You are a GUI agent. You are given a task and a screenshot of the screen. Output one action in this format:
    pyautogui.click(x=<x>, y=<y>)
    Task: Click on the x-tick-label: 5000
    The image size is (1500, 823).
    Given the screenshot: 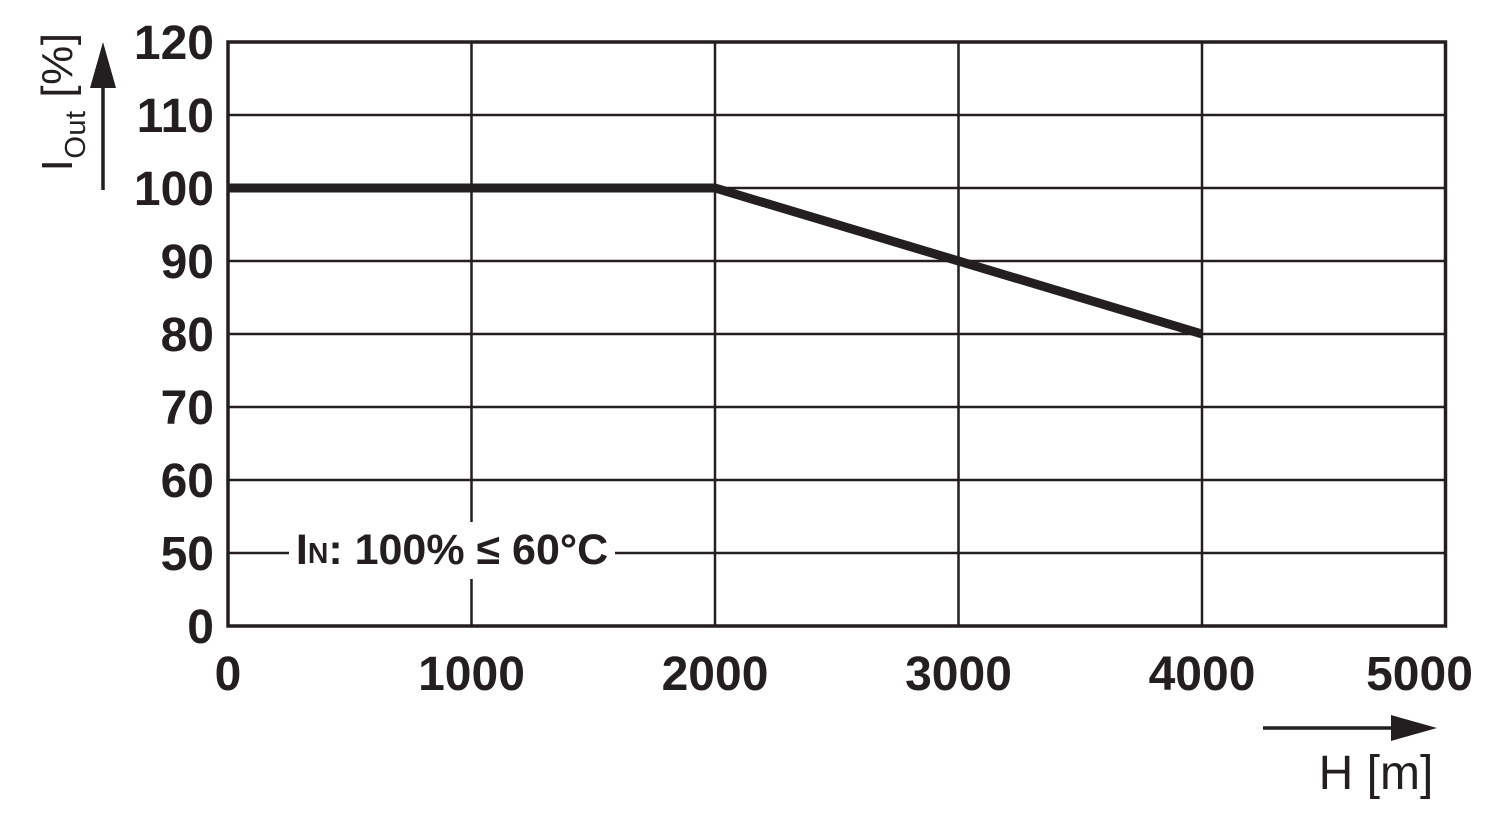 What is the action you would take?
    pyautogui.click(x=1419, y=674)
    